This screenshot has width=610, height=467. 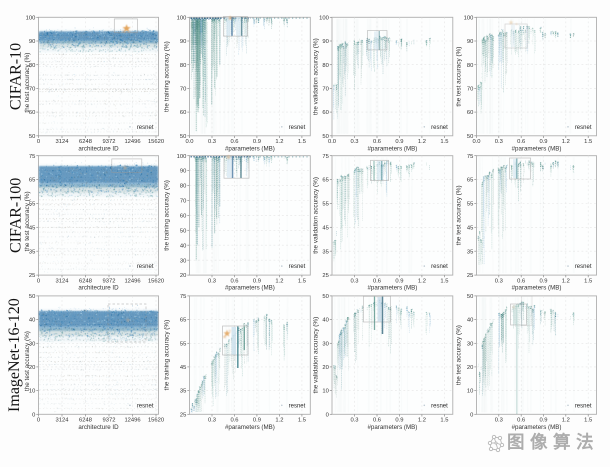 What do you see at coordinates (63, 421) in the screenshot?
I see `svg-text: 3124` at bounding box center [63, 421].